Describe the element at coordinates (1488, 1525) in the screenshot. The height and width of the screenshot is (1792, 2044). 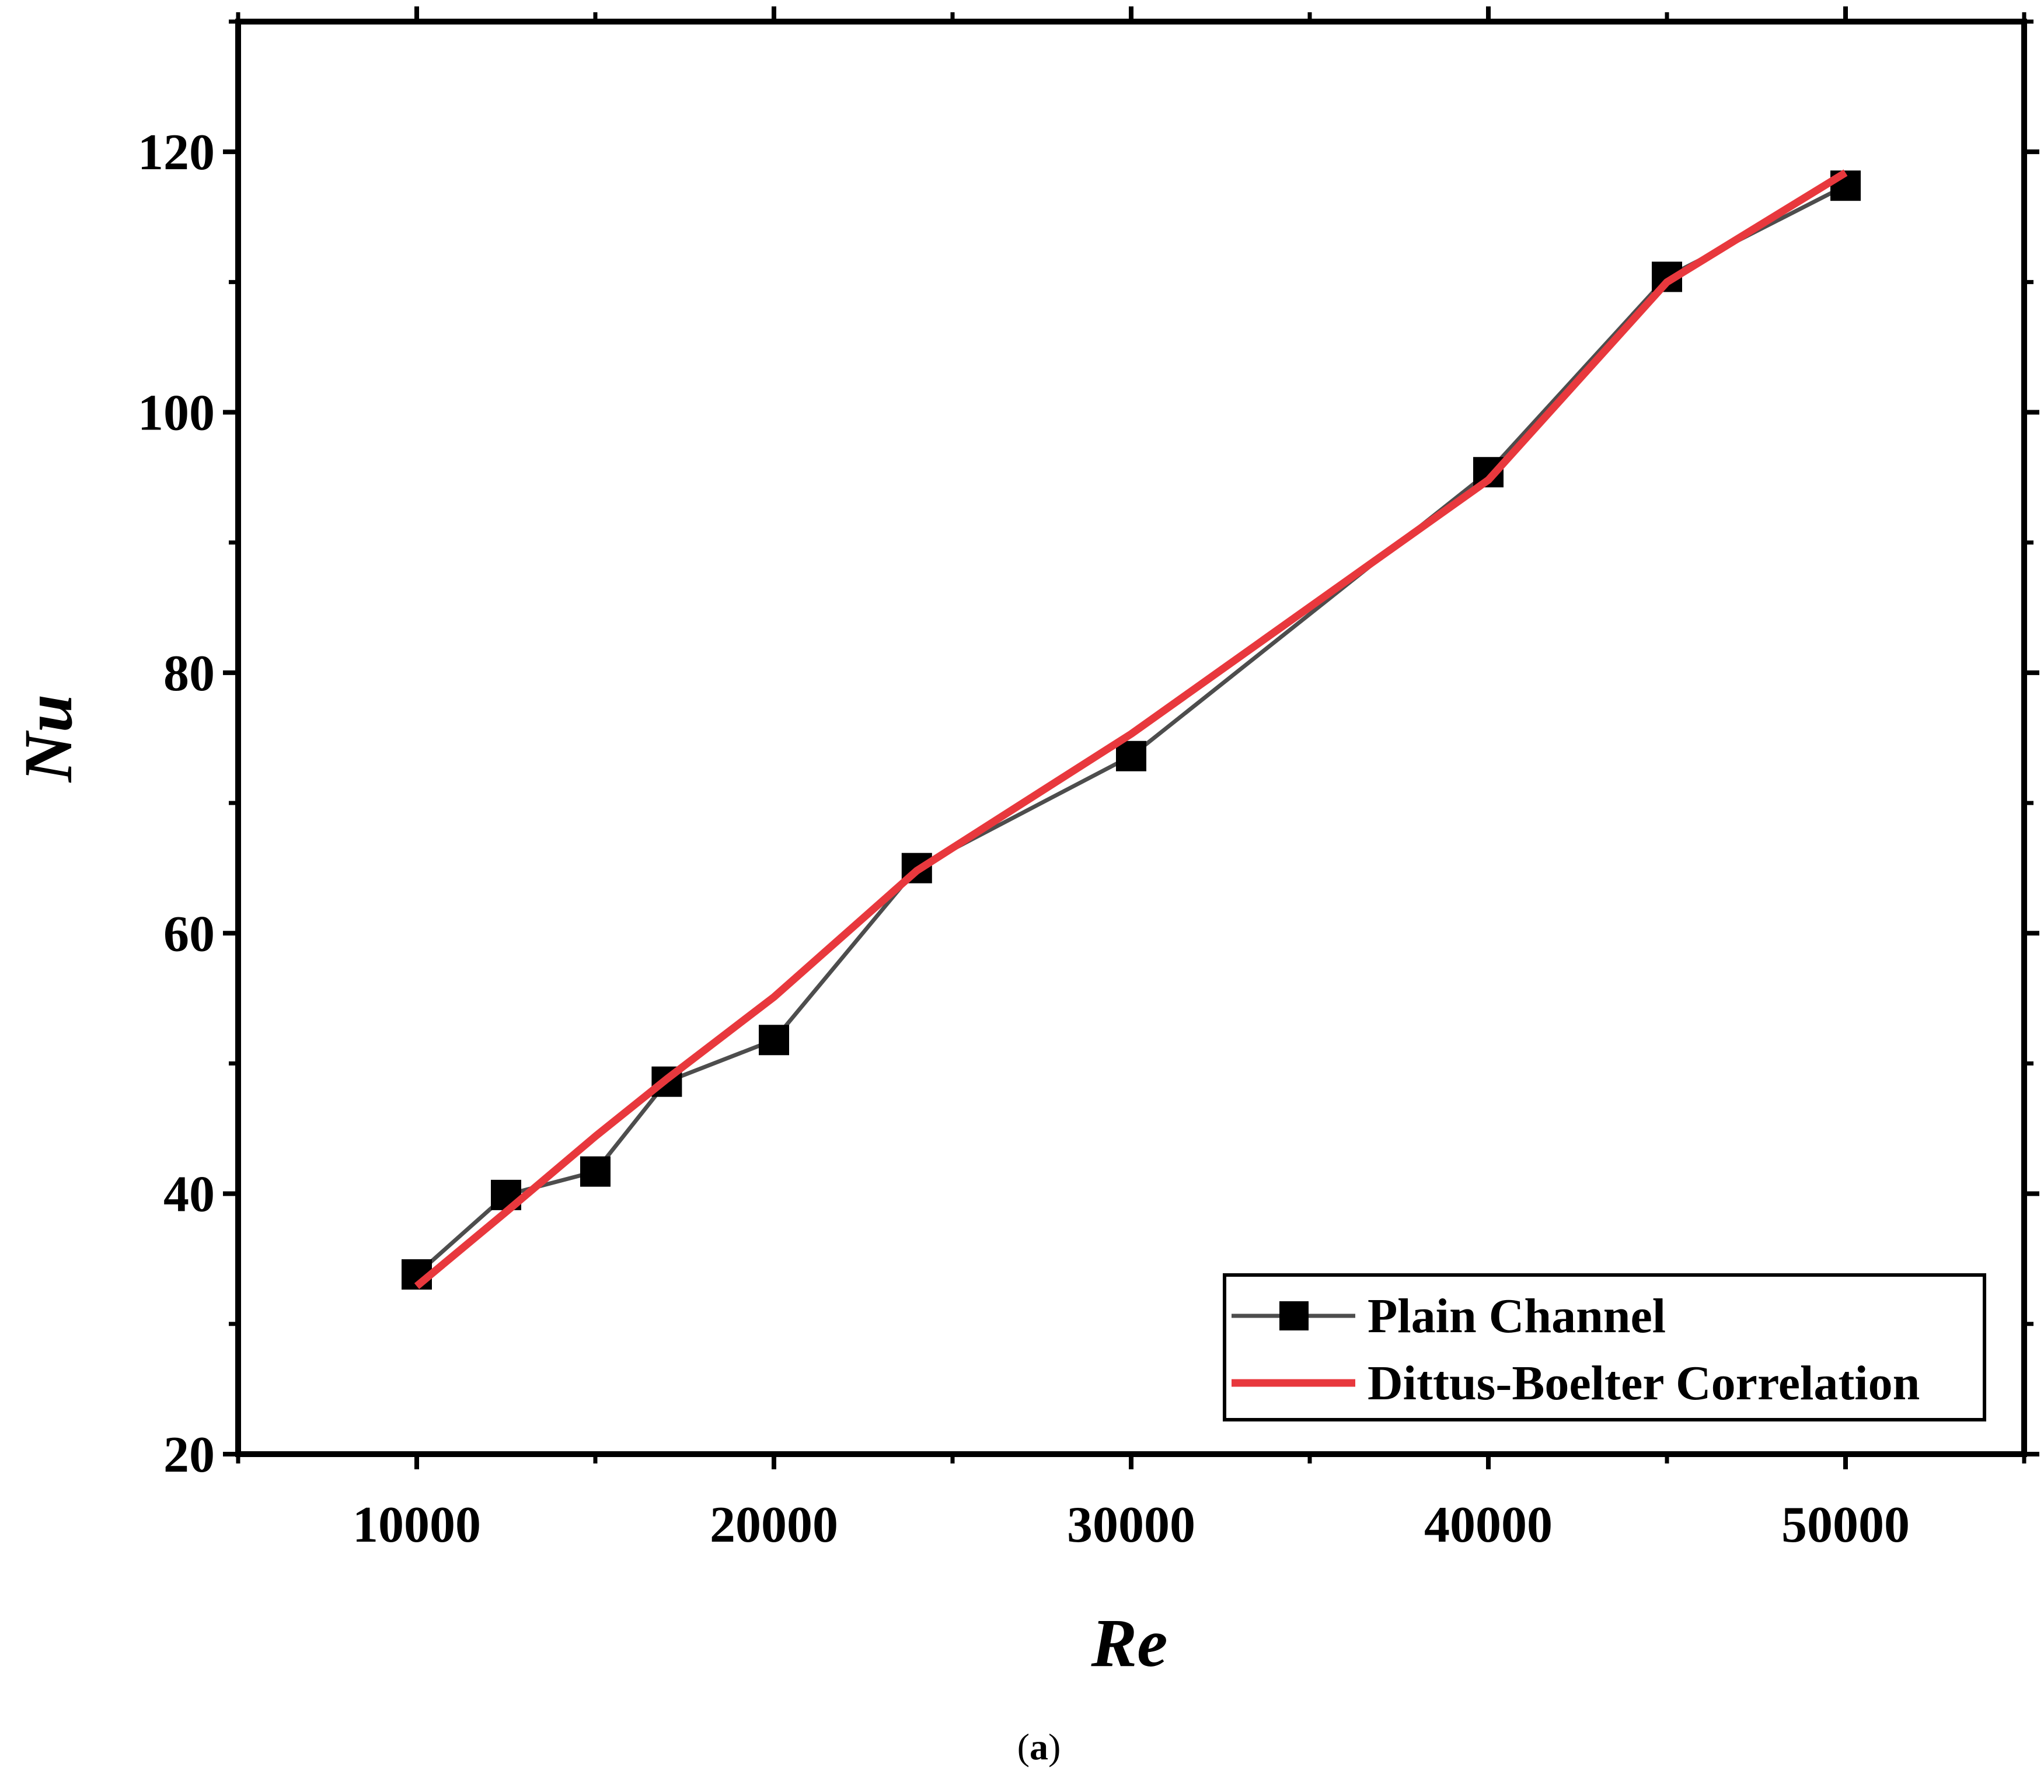
I see `x-tick-label: 40000` at that location.